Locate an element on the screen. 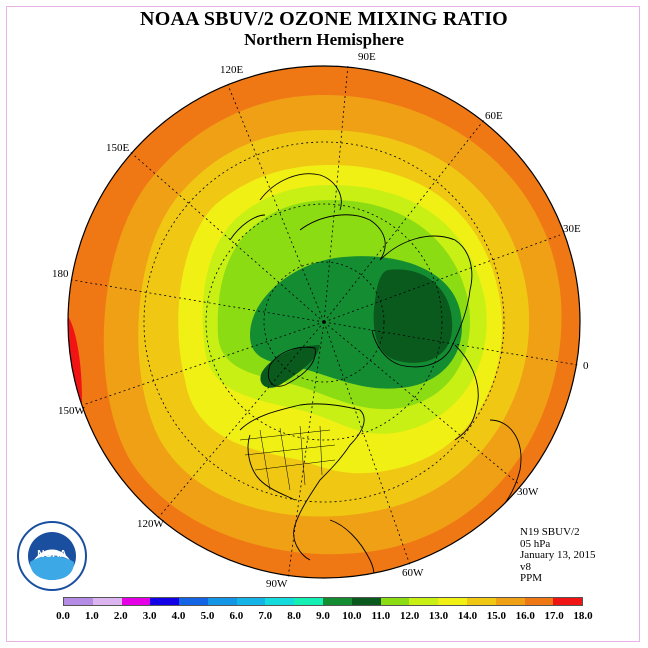  asia-east-outline is located at coordinates (285, 207).